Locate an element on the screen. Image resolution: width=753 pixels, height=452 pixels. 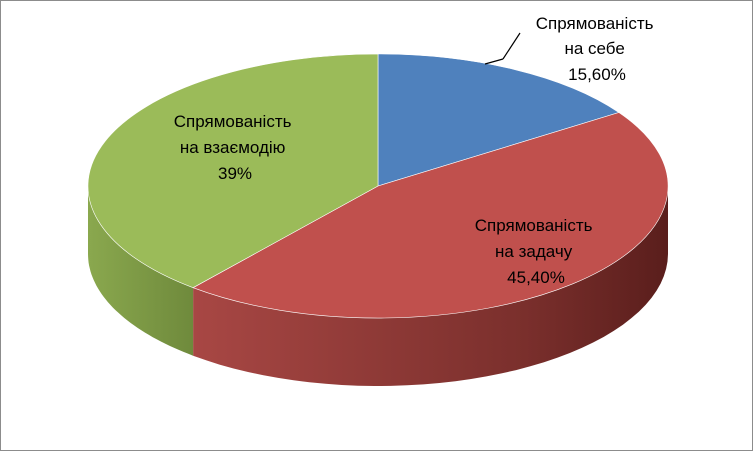
label-task-line1: Спрямованість is located at coordinates (534, 225).